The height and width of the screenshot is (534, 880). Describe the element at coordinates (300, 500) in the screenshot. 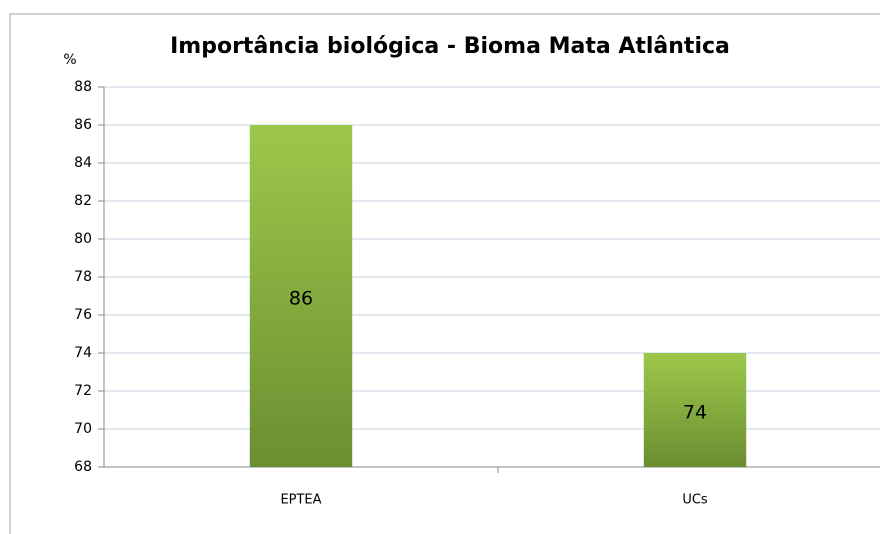

I see `x-tick-label: EPTEA` at that location.